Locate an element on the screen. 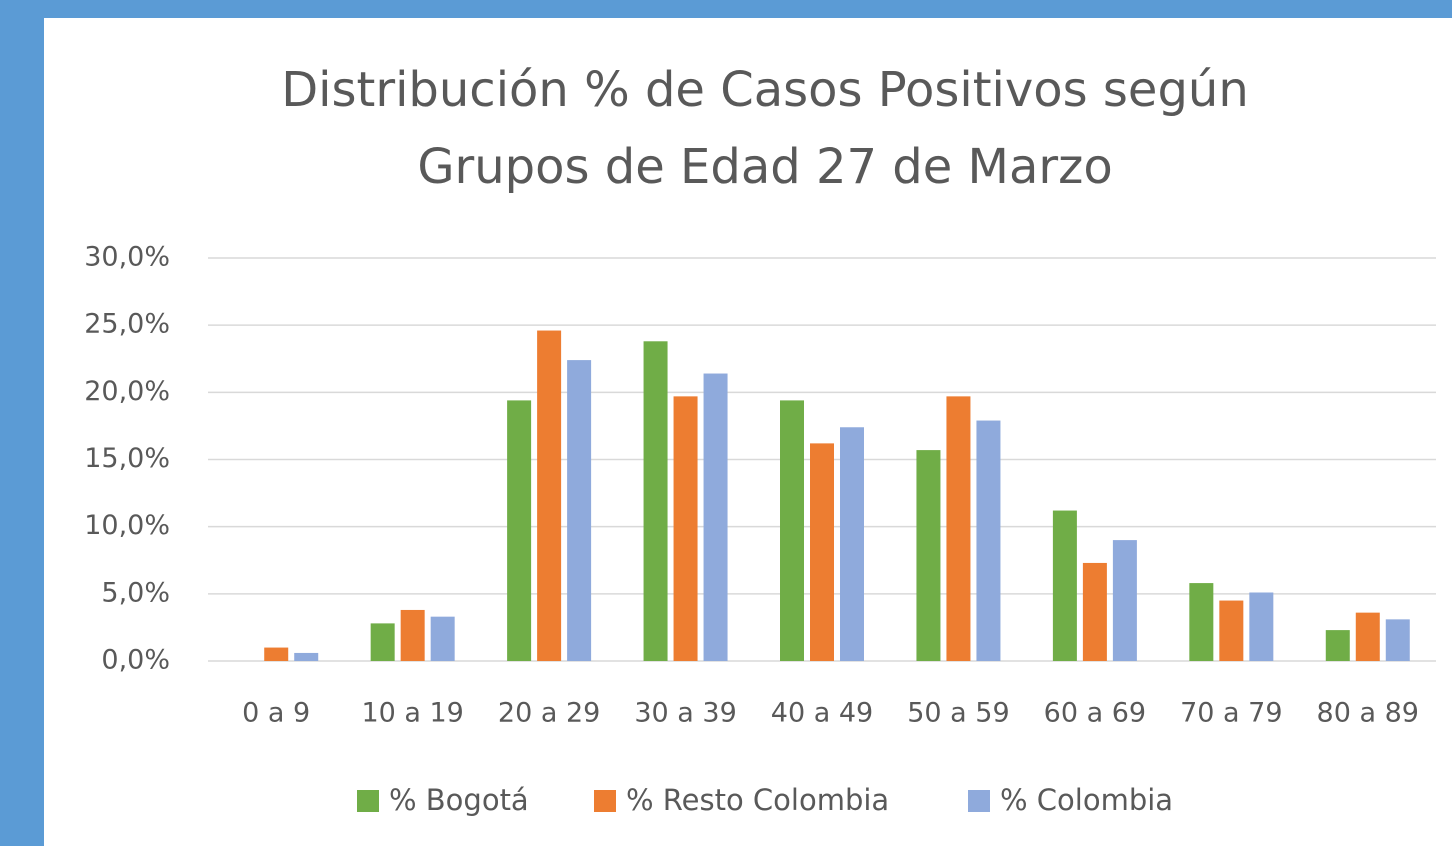  legend-label: % Colombia is located at coordinates (1086, 800).